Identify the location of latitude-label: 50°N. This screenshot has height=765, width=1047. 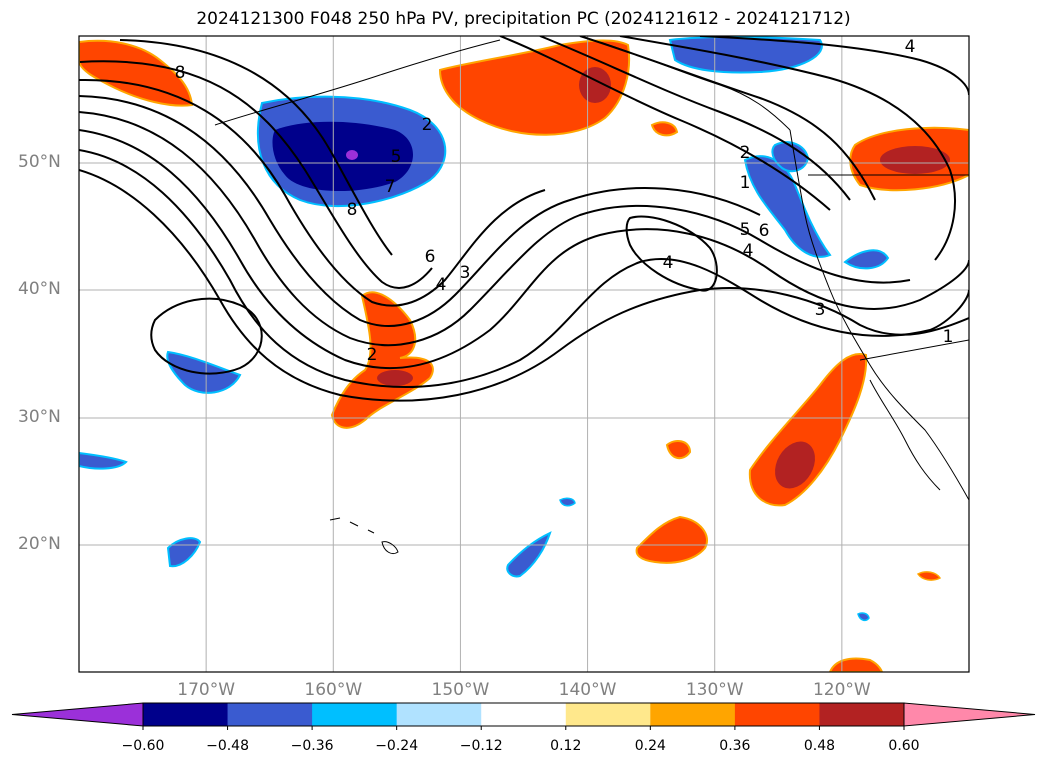
(39, 162).